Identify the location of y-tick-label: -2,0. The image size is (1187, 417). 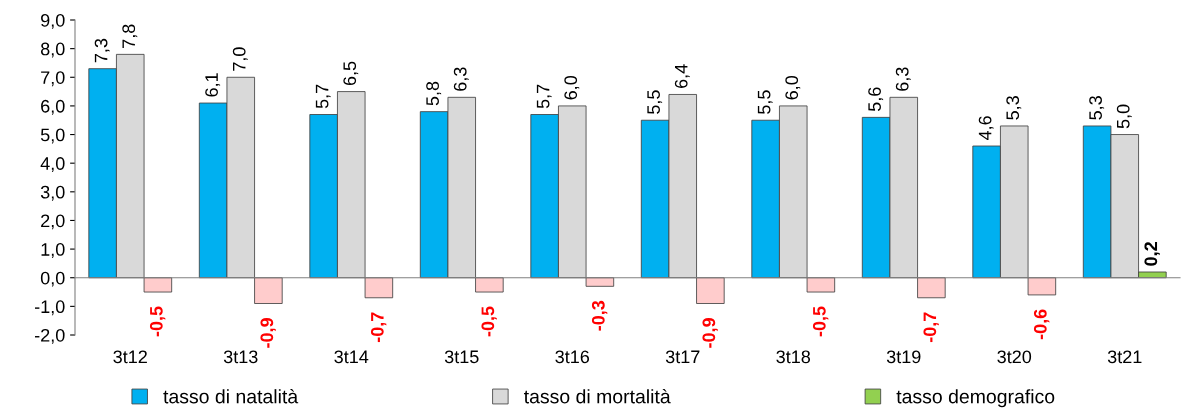
(49, 336).